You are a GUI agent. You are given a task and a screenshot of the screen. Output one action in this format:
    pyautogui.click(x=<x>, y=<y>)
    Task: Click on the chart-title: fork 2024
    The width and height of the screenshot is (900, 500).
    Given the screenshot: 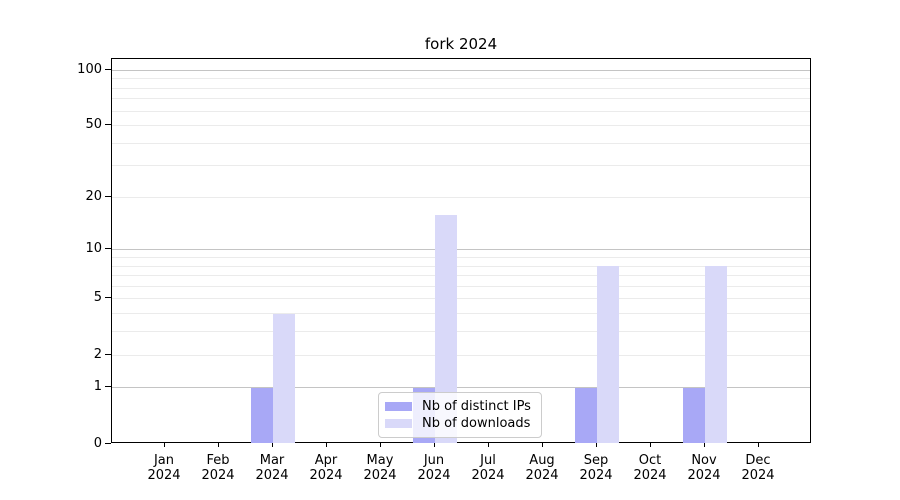 What is the action you would take?
    pyautogui.click(x=461, y=44)
    